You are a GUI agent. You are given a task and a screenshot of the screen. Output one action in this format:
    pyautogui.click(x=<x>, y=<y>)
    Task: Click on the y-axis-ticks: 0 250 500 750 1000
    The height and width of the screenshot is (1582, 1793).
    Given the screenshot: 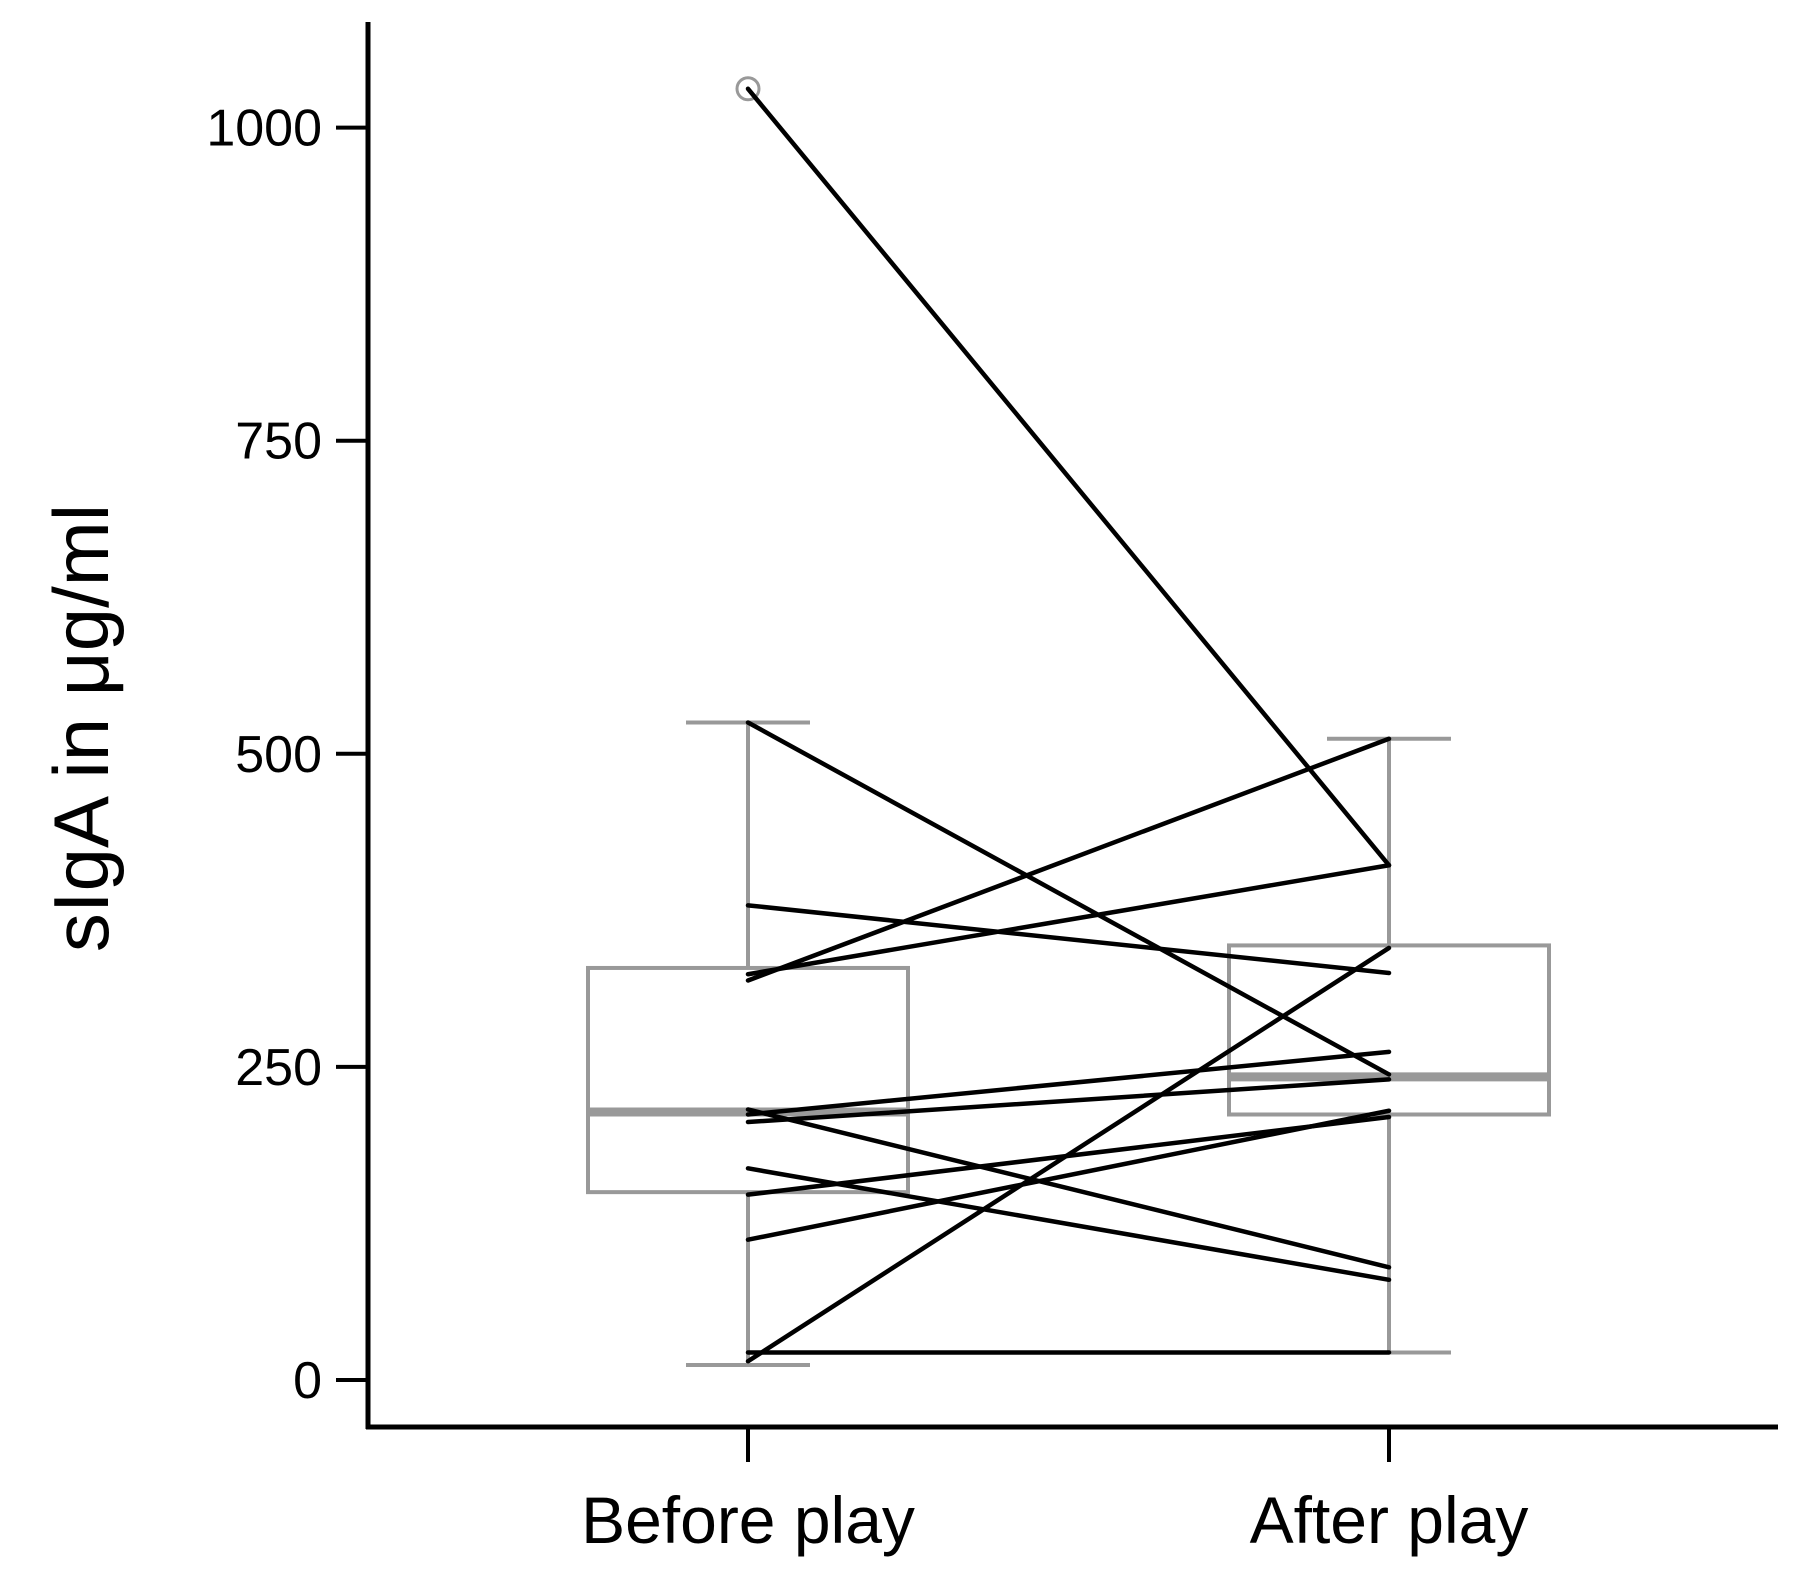 What is the action you would take?
    pyautogui.click(x=287, y=755)
    